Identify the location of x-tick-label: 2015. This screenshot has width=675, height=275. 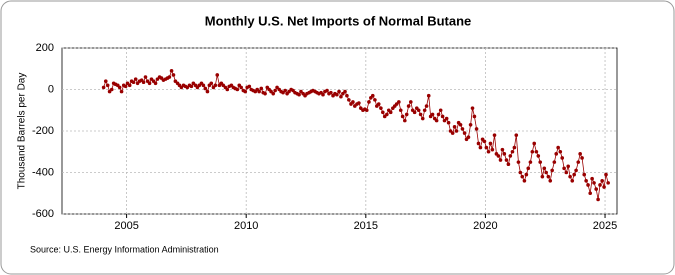
(366, 226).